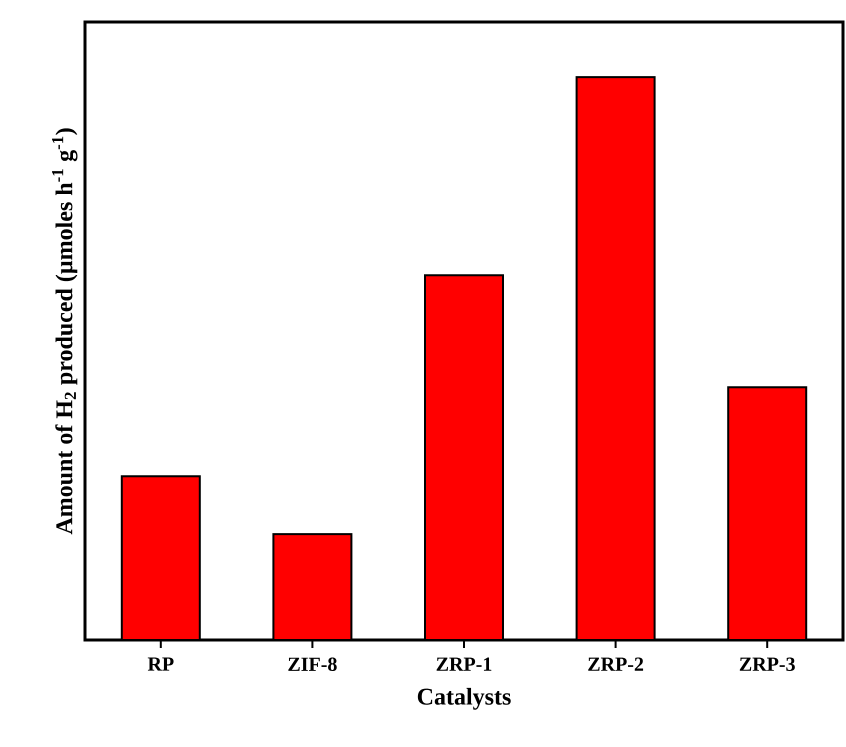 This screenshot has width=846, height=747. I want to click on x-axis-title: Catalysts, so click(464, 699).